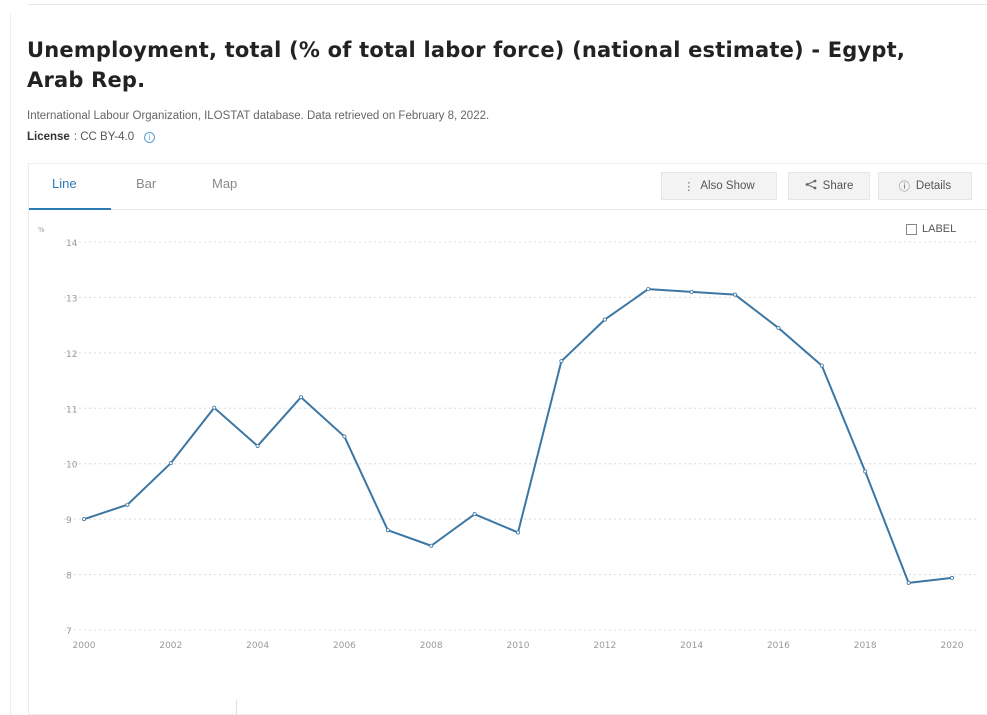  What do you see at coordinates (778, 646) in the screenshot?
I see `x-tick-label: 2016` at bounding box center [778, 646].